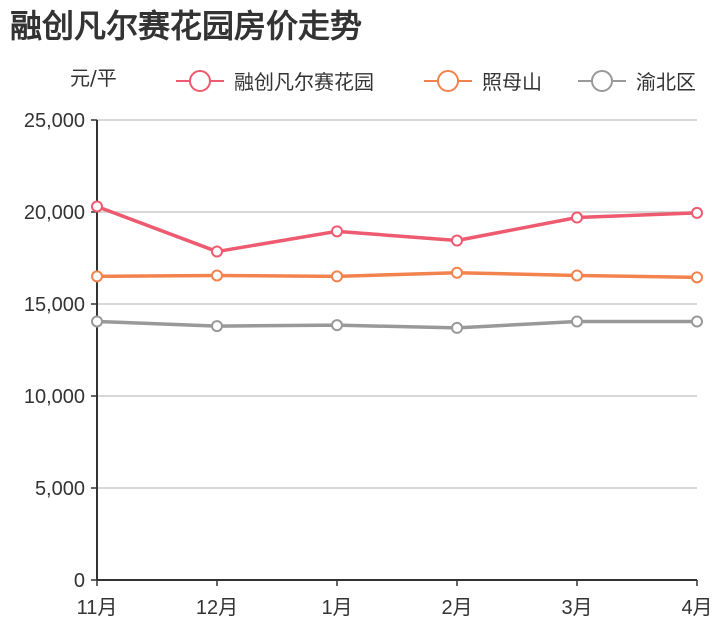  Describe the element at coordinates (456, 608) in the screenshot. I see `x-tick-label: 2月` at that location.